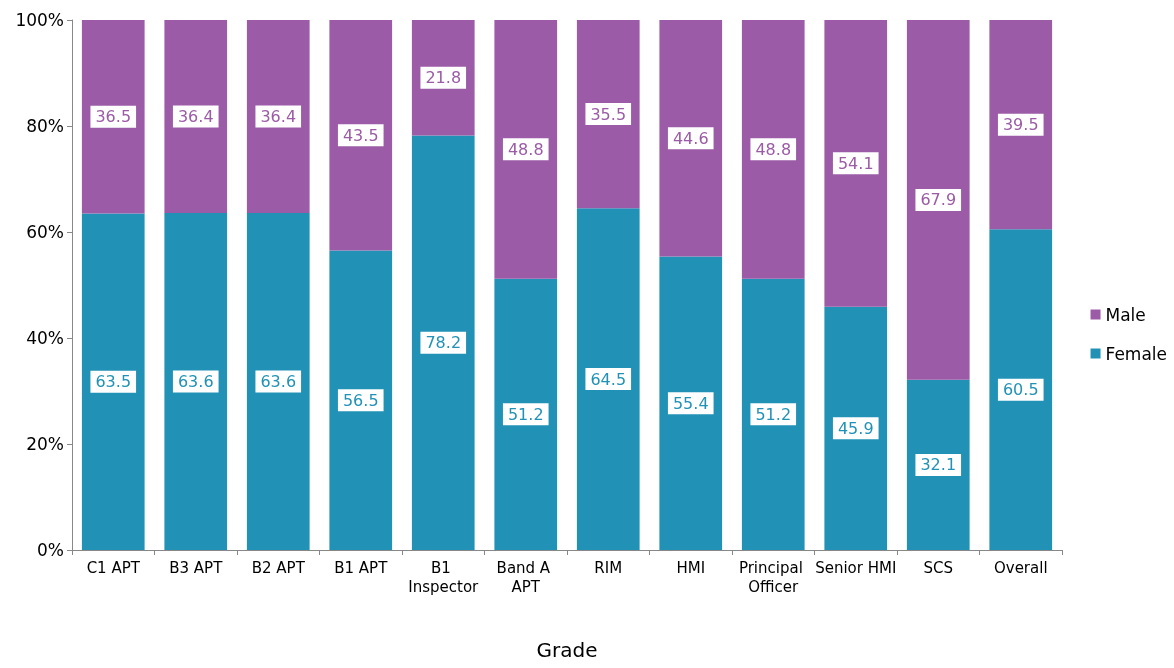  I want to click on y-tick-label: 60%, so click(45, 232).